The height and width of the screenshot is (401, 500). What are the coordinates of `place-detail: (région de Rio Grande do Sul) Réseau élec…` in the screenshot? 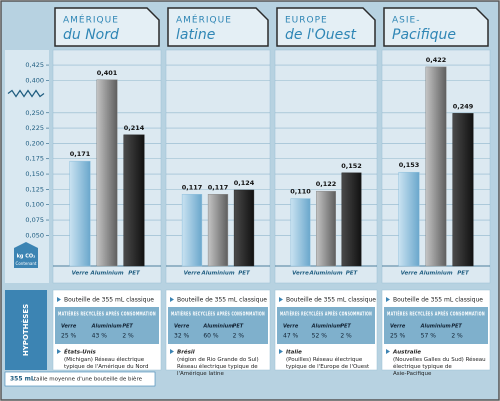 It's located at (218, 366).